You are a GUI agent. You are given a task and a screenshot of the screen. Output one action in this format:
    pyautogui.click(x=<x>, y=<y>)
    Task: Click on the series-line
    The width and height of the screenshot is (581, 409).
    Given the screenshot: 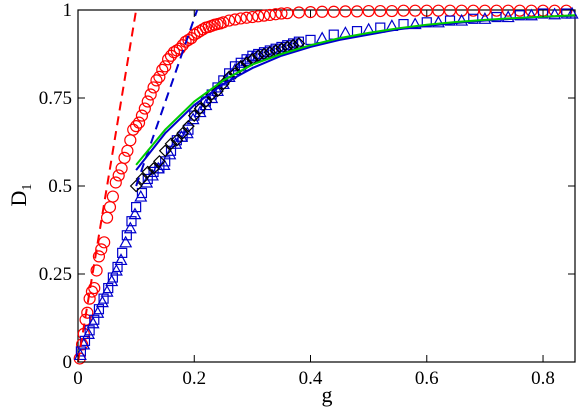 What is the action you would take?
    pyautogui.click(x=107, y=186)
    